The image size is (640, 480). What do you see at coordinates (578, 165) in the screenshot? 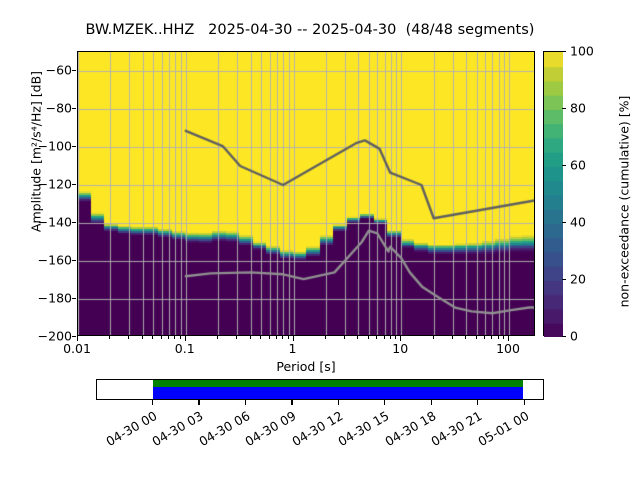
I see `colorbar-tick-label: 60` at bounding box center [578, 165].